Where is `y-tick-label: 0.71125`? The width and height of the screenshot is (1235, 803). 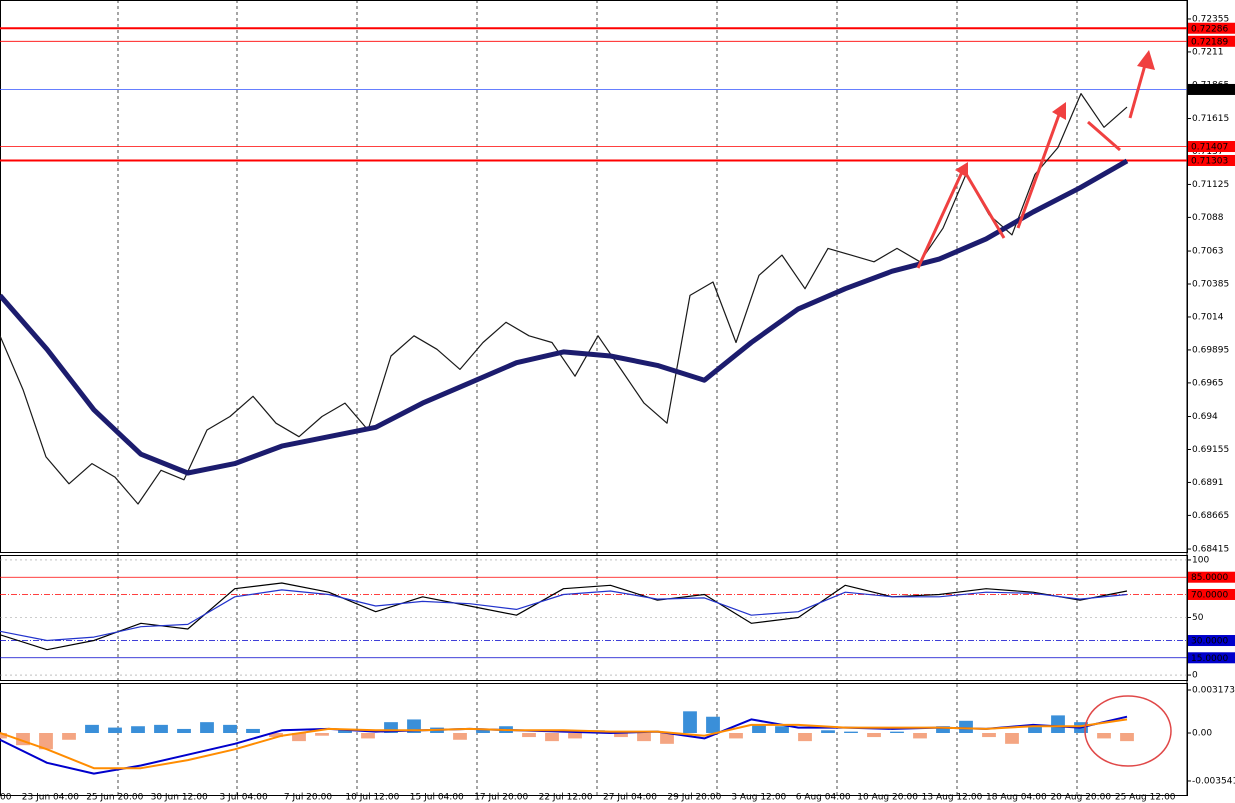 y-tick-label: 0.71125 is located at coordinates (1210, 185).